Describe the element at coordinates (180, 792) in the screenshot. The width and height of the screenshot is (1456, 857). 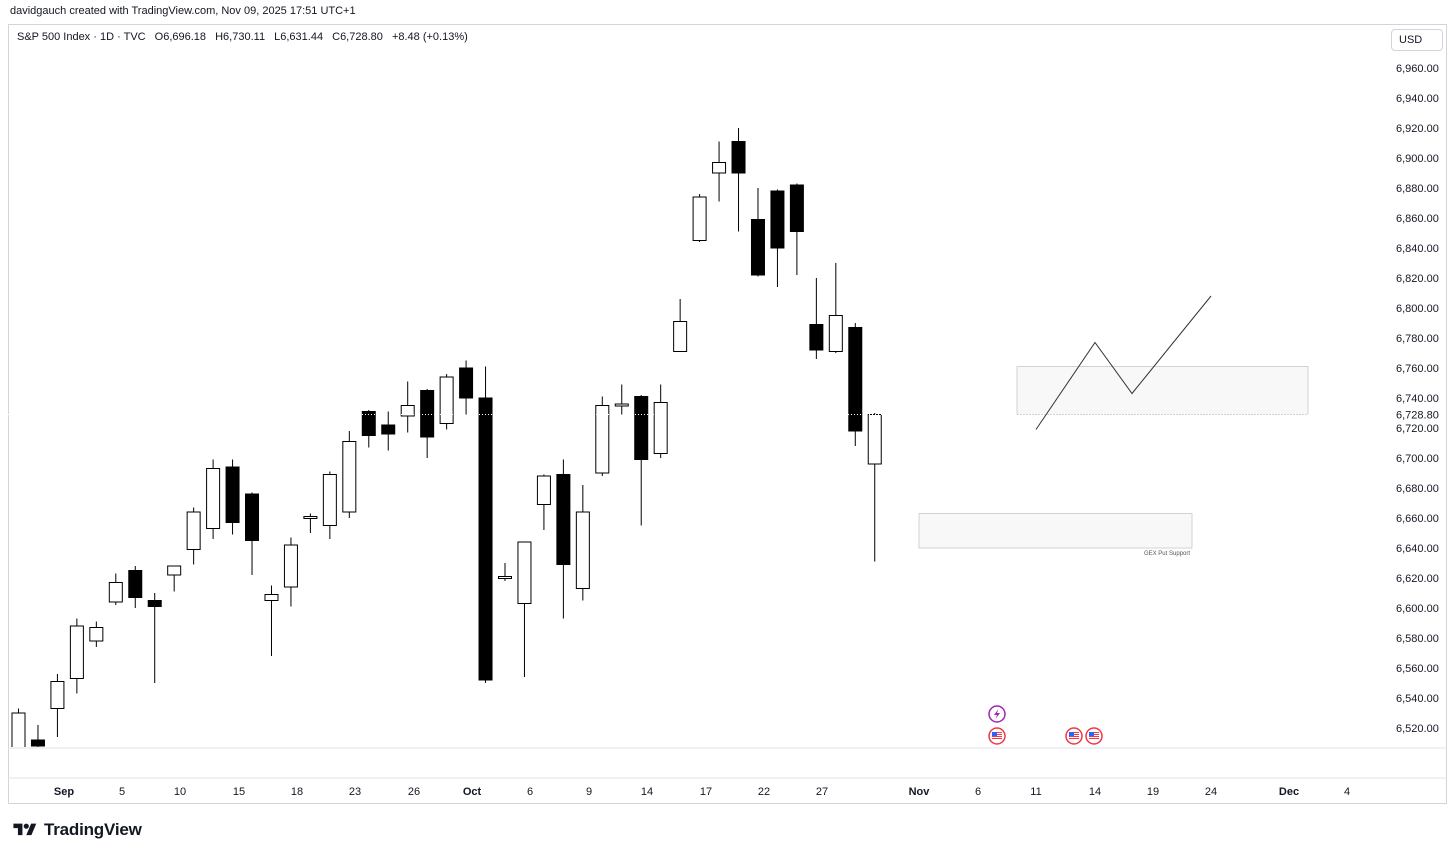
I see `time-tick-label: 10` at that location.